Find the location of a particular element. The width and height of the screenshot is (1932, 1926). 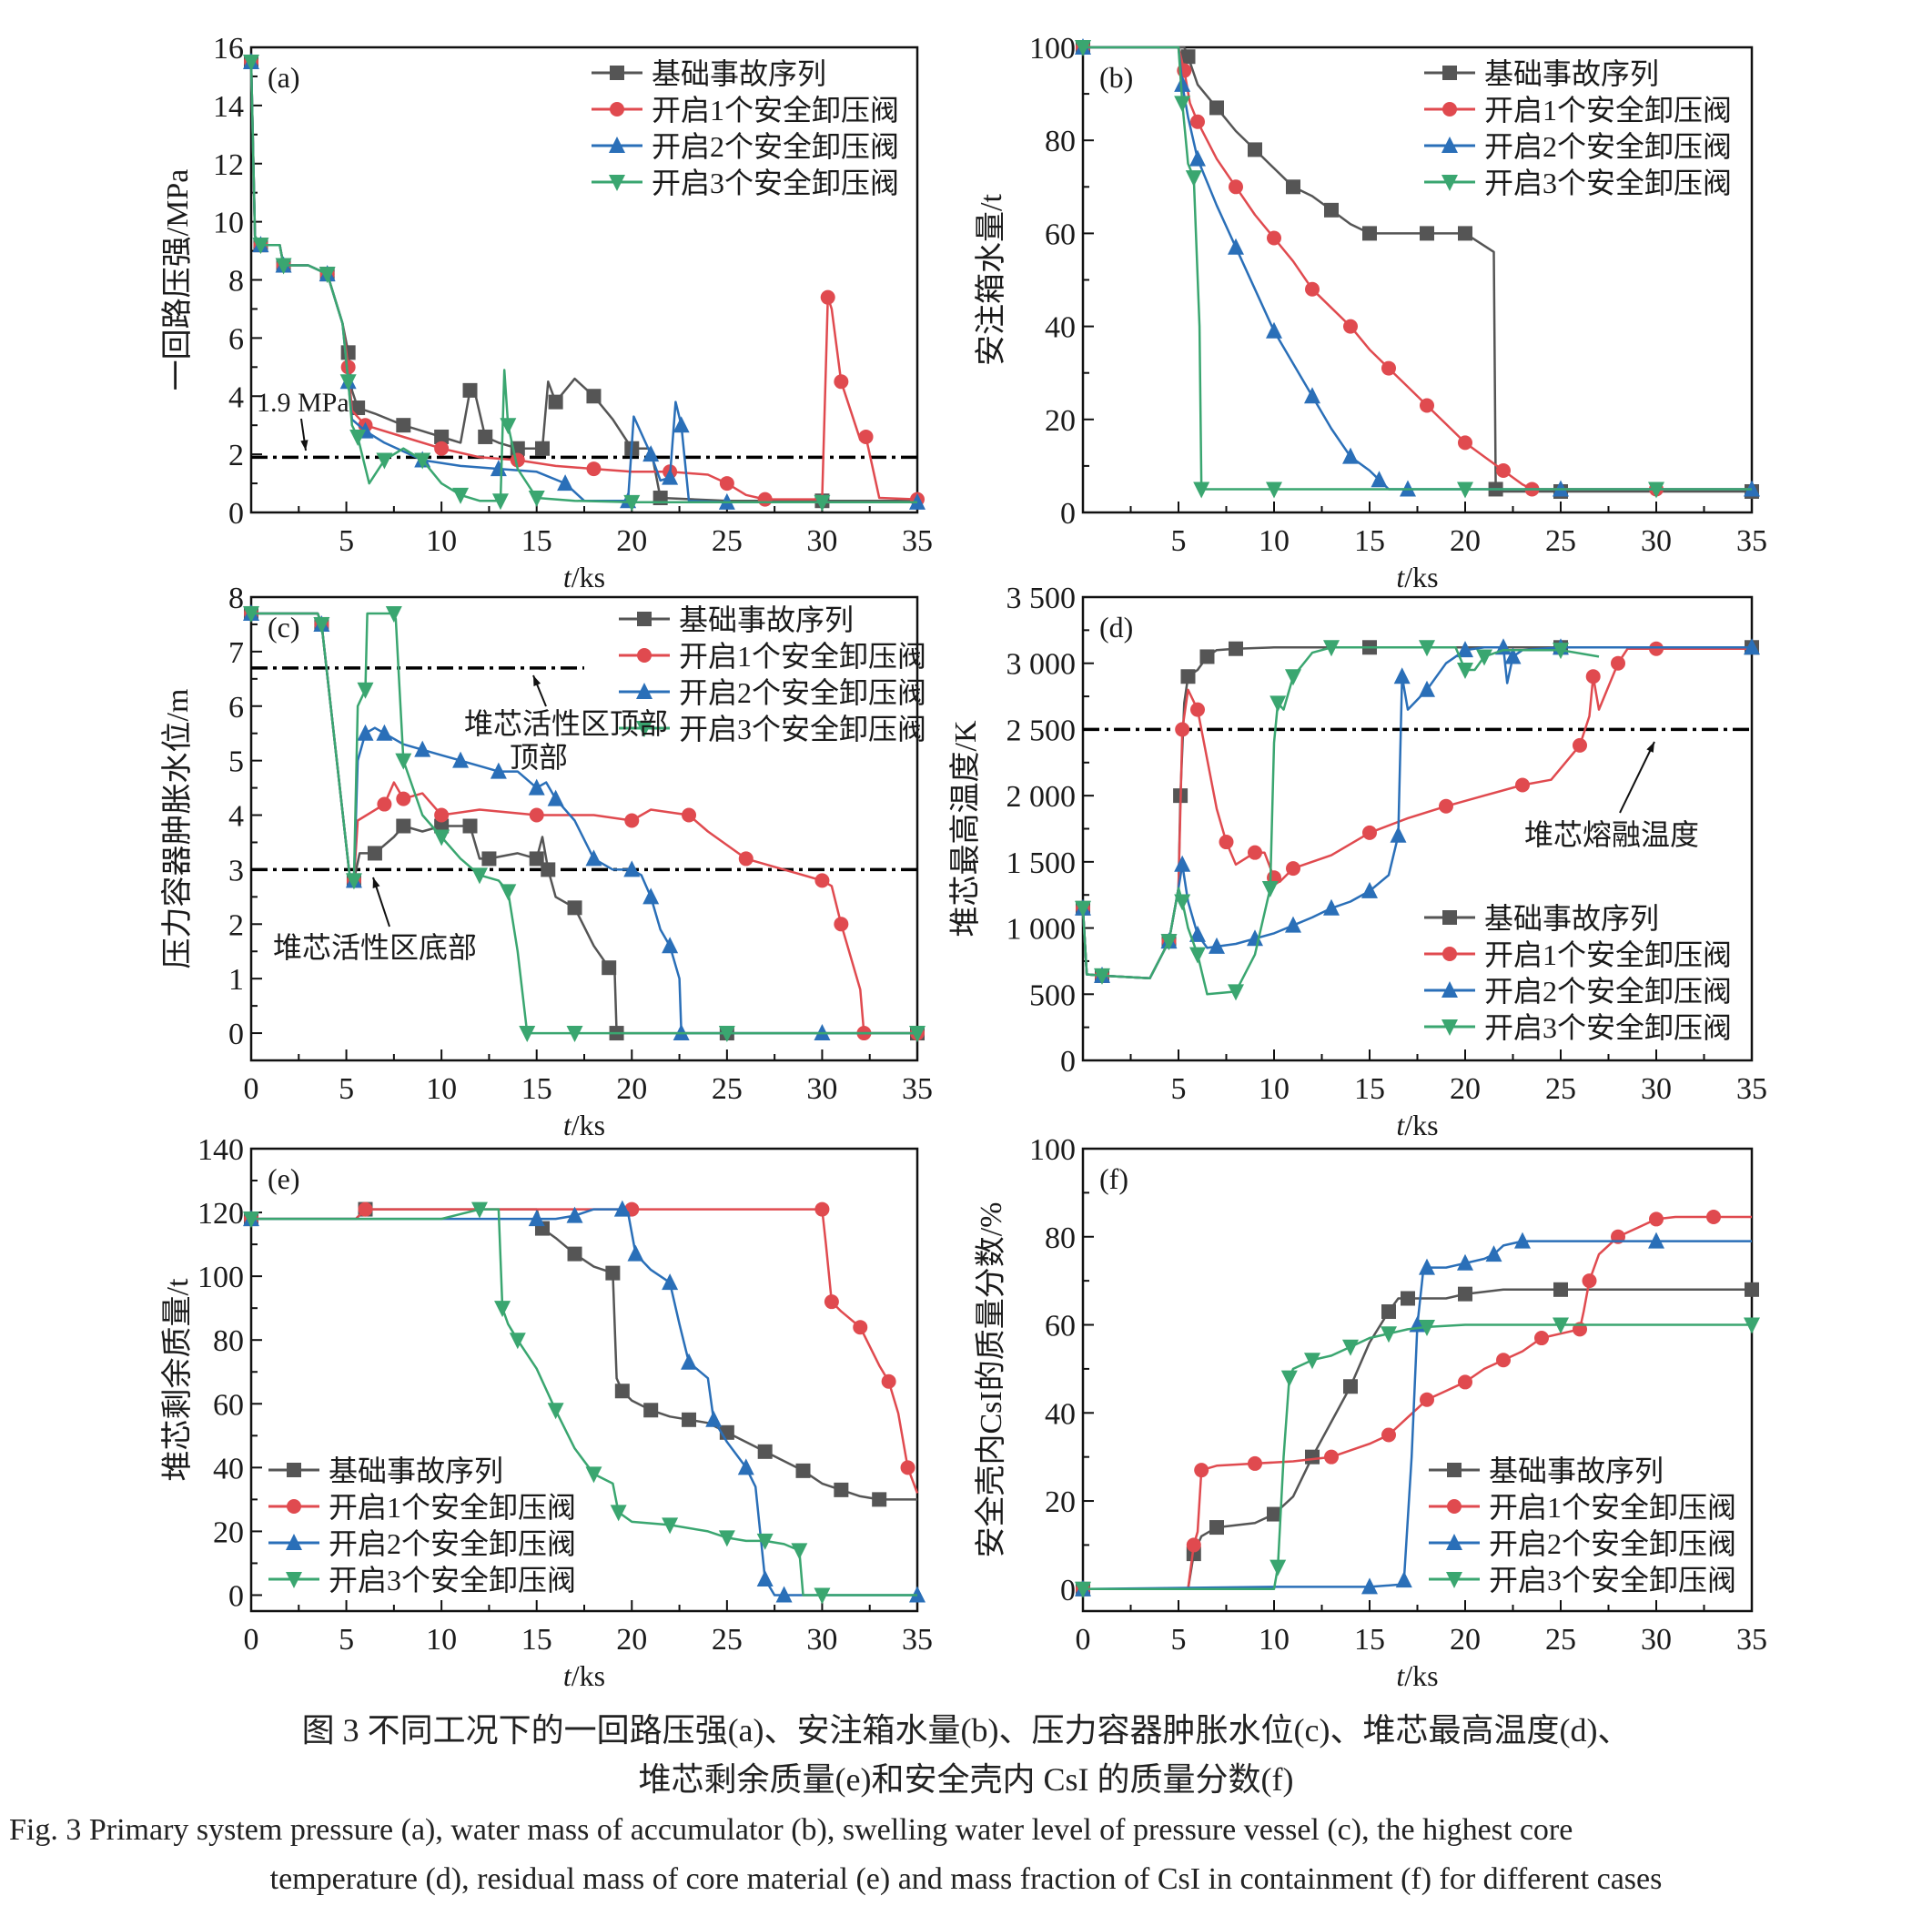

annotation-core-top-line2: 顶部 is located at coordinates (539, 758).